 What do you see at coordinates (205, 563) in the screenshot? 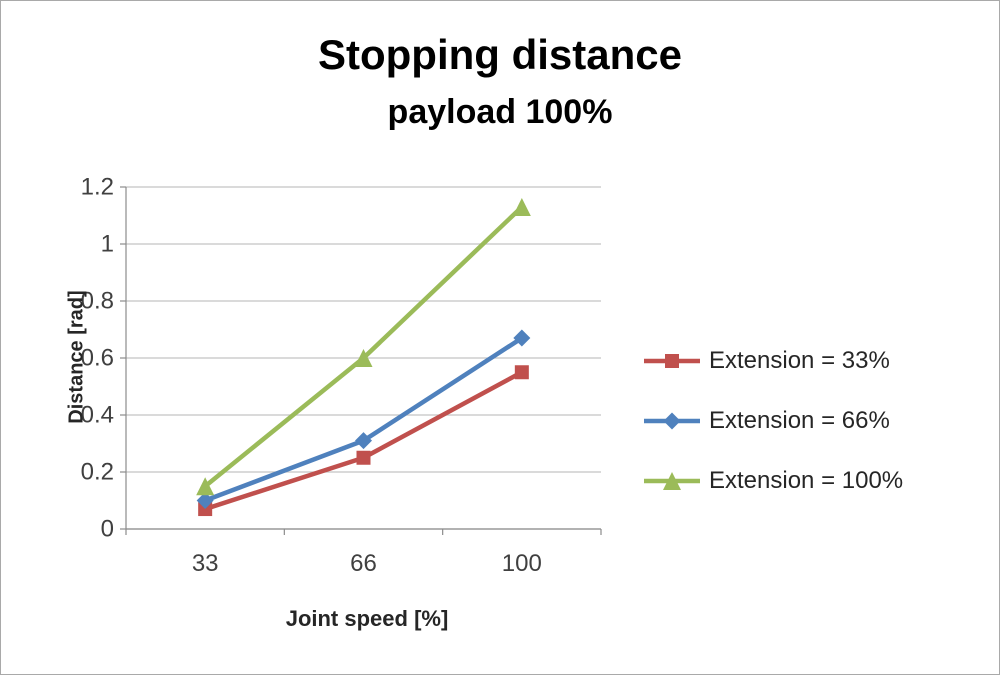
I see `x-tick-label: 33` at bounding box center [205, 563].